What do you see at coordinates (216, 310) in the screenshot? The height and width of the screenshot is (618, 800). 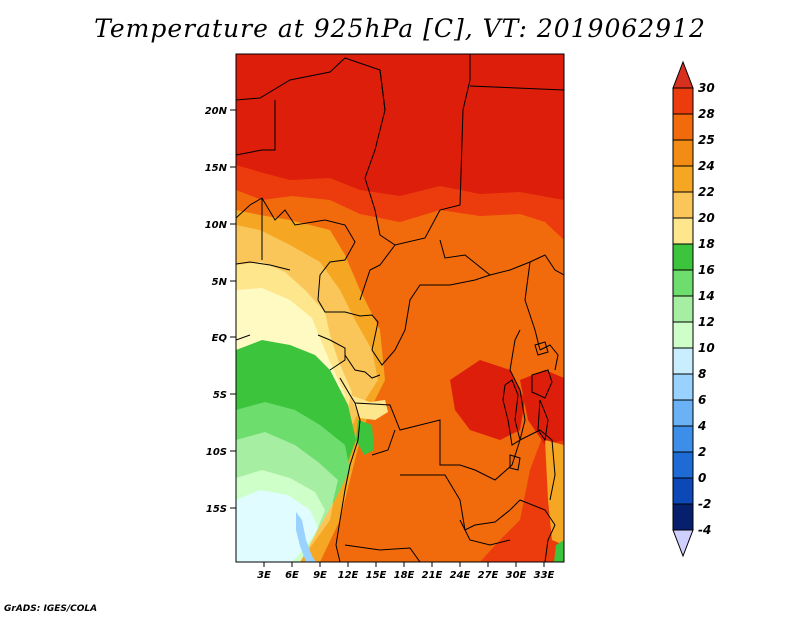 I see `lat-labels: 20N 15N 10N 5N EQ 5S 10S 15S` at bounding box center [216, 310].